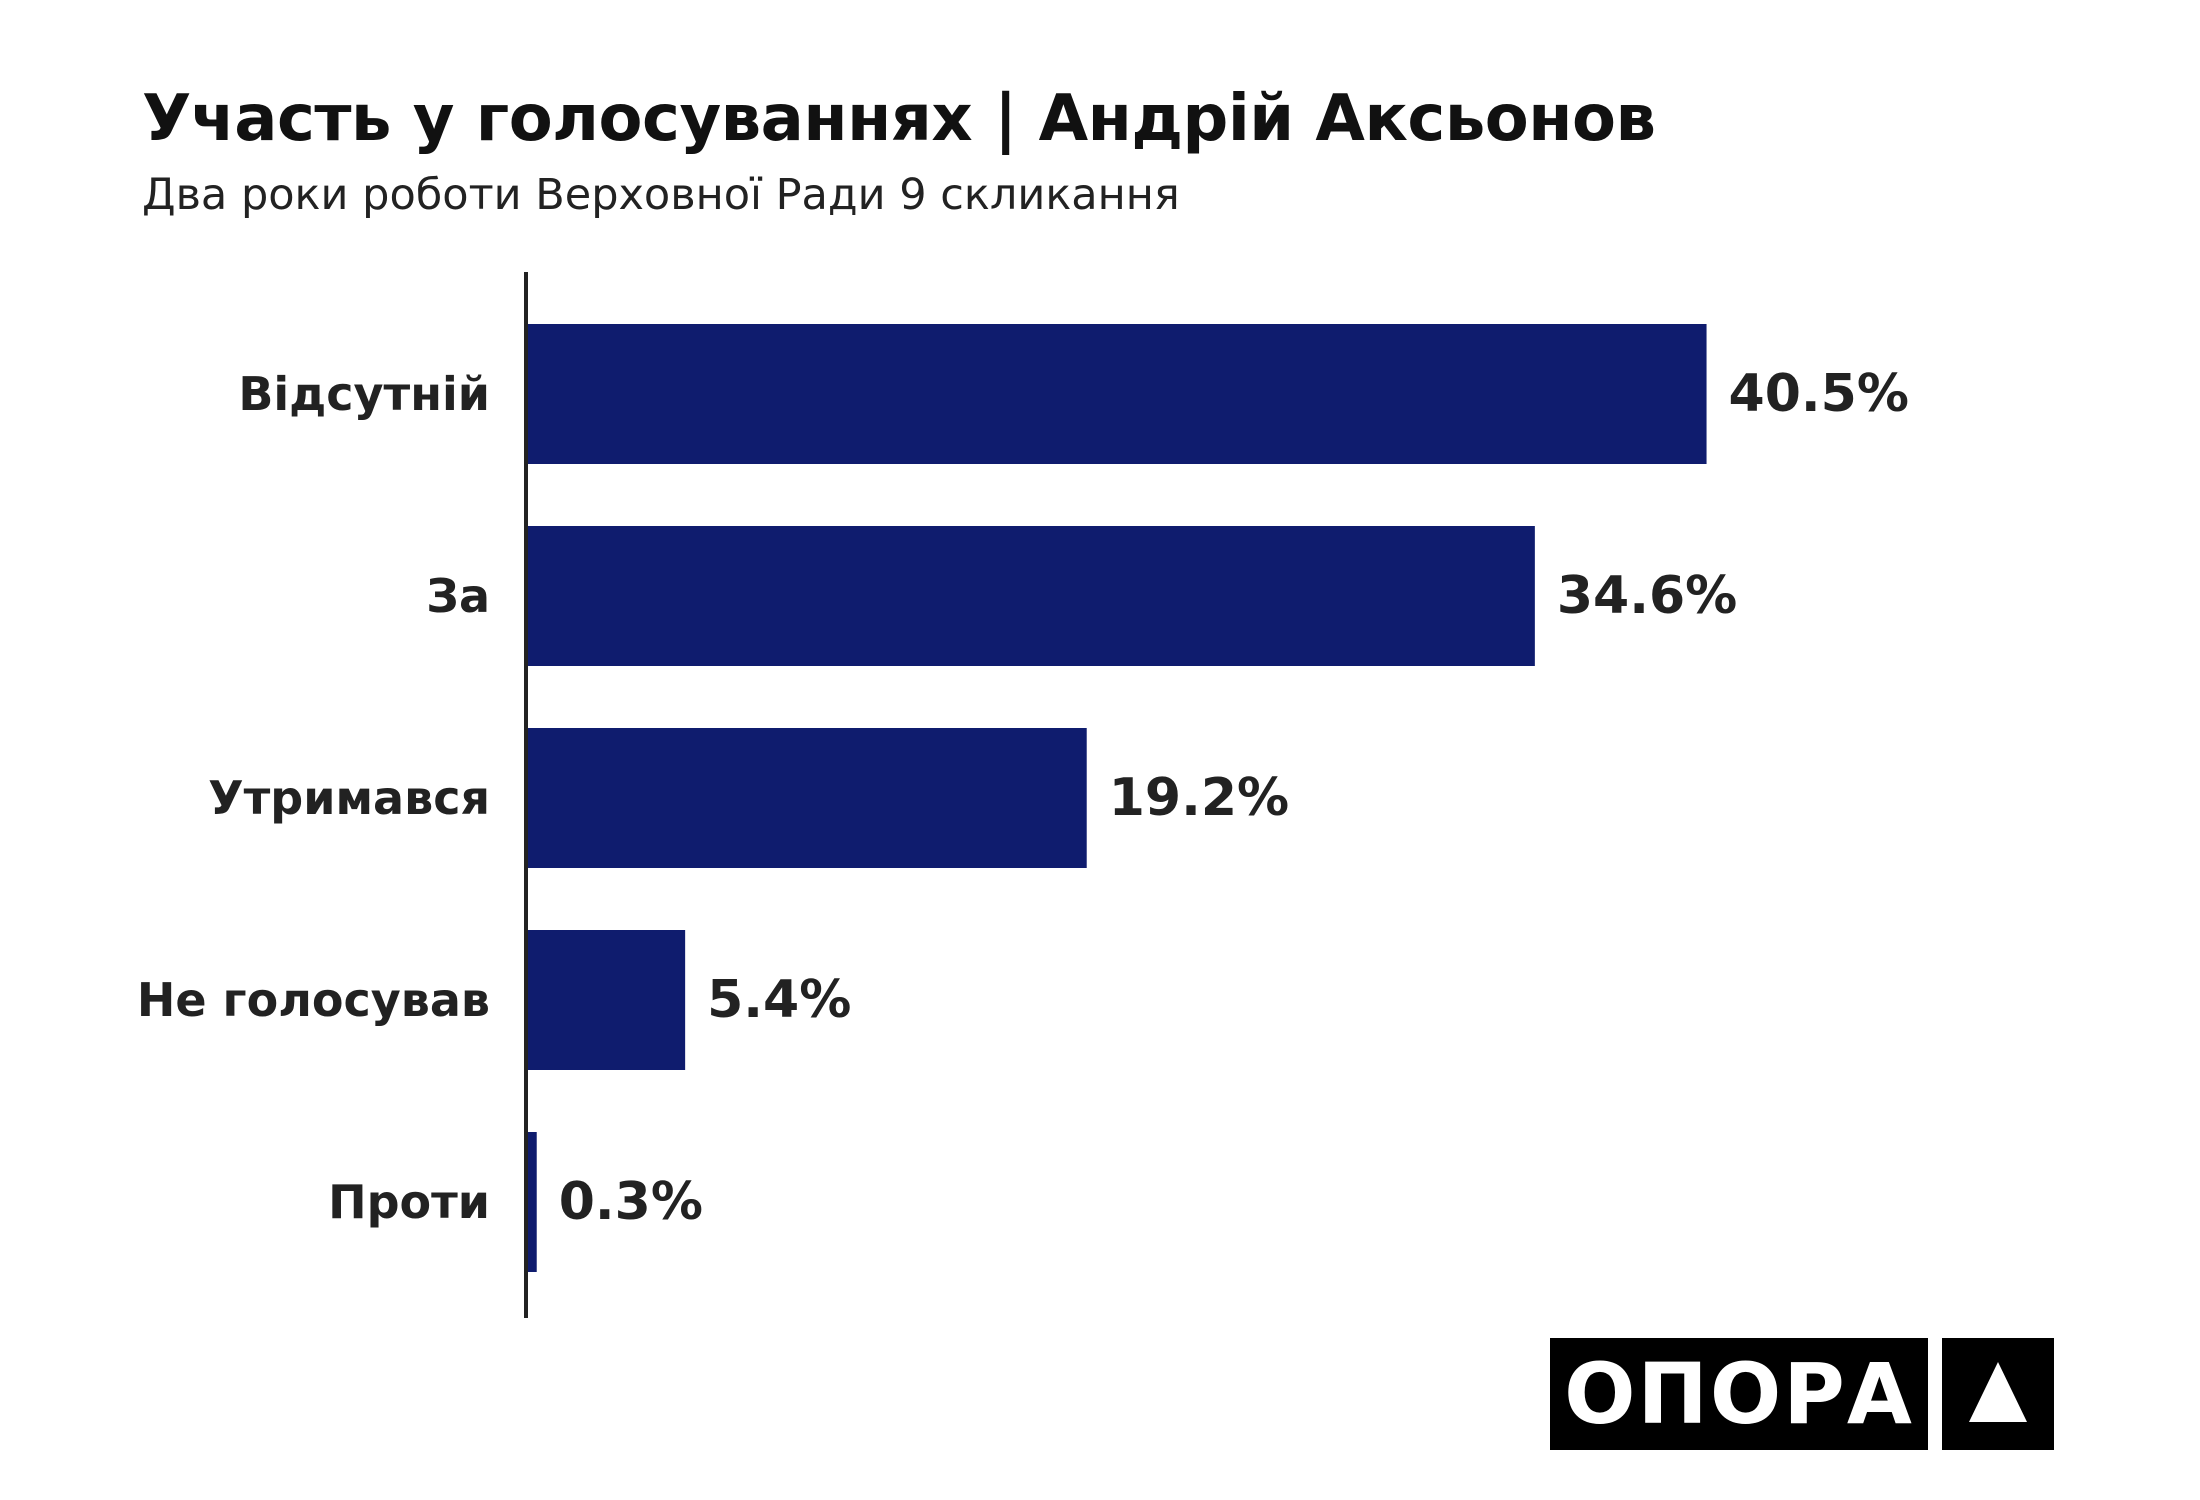 The width and height of the screenshot is (2200, 1500). What do you see at coordinates (631, 1202) in the screenshot?
I see `value-label: 0.3%` at bounding box center [631, 1202].